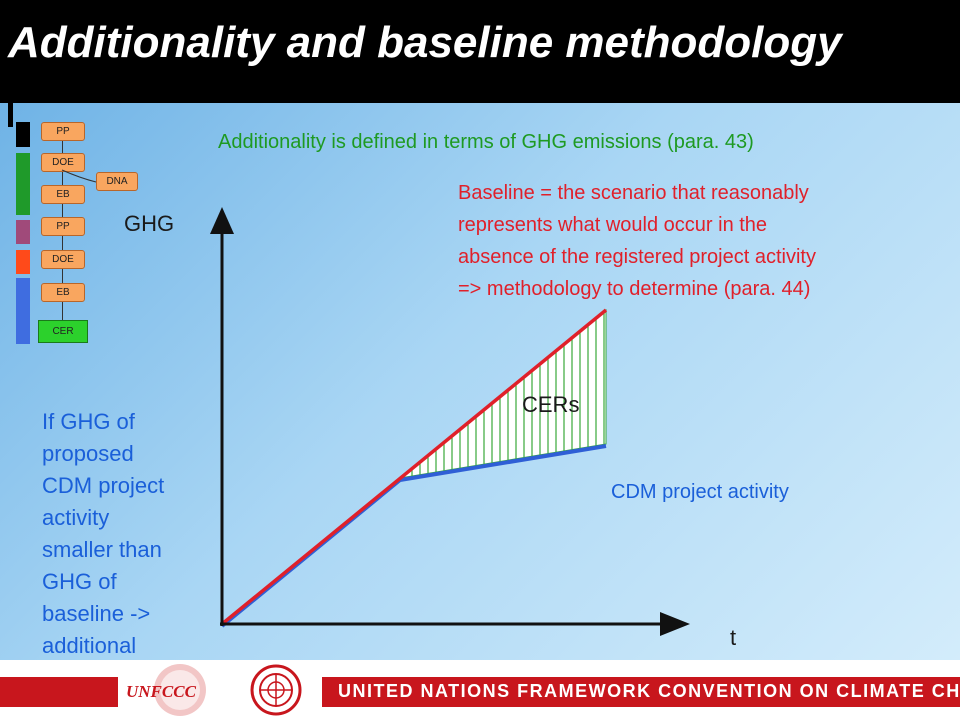  What do you see at coordinates (63, 259) in the screenshot?
I see `flow-step-doe-2: DOE` at bounding box center [63, 259].